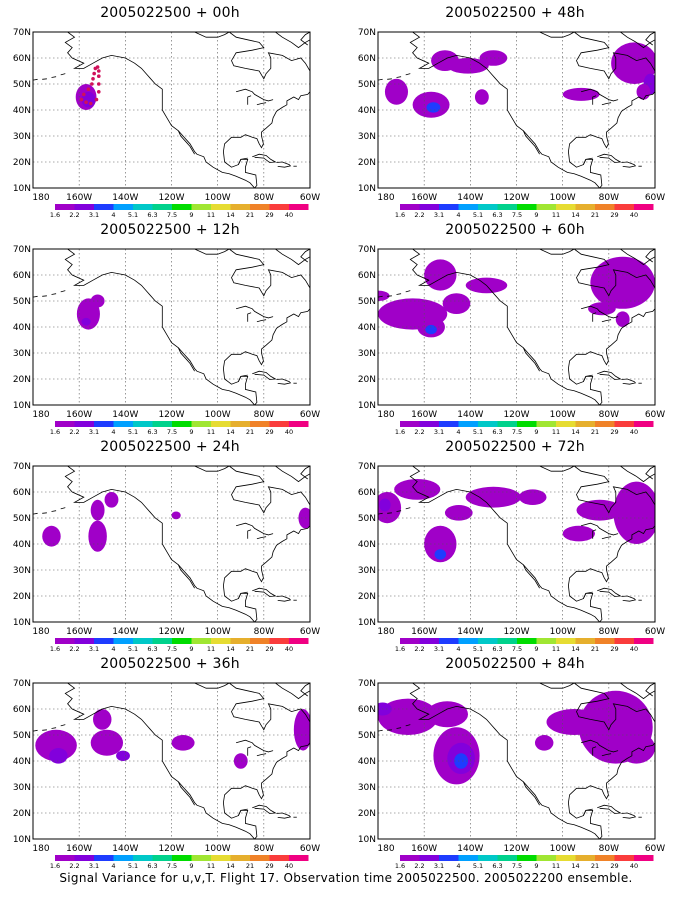 This screenshot has width=692, height=900. I want to click on lat-tick-label: 70N, so click(367, 467).